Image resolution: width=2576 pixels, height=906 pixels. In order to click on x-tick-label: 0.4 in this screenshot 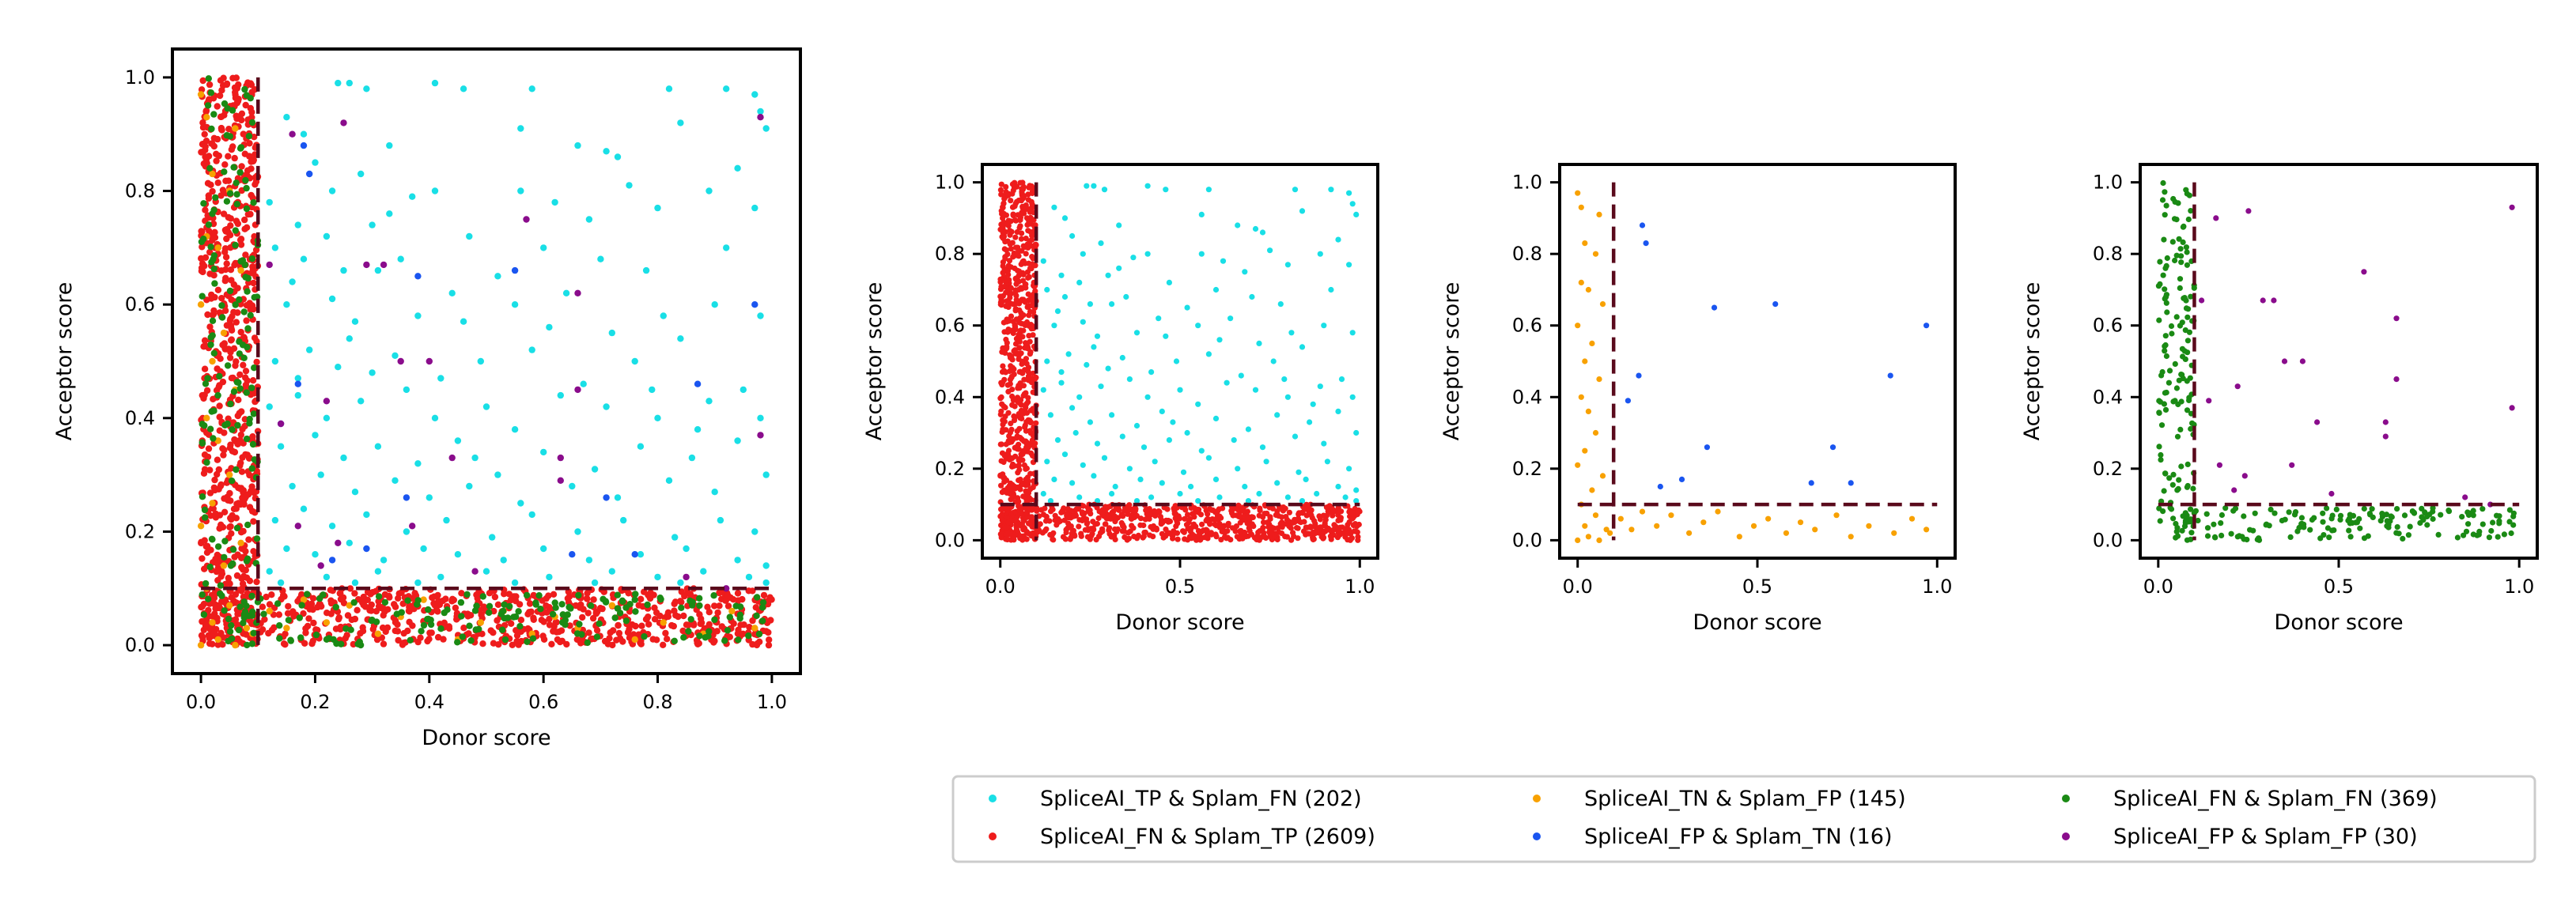, I will do `click(429, 702)`.